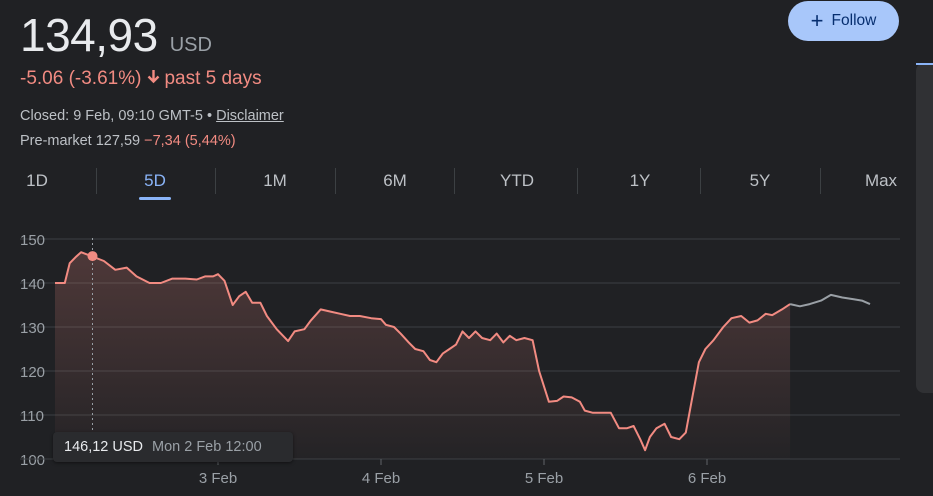 The image size is (933, 496). Describe the element at coordinates (32, 372) in the screenshot. I see `y-tick-label: 120` at that location.